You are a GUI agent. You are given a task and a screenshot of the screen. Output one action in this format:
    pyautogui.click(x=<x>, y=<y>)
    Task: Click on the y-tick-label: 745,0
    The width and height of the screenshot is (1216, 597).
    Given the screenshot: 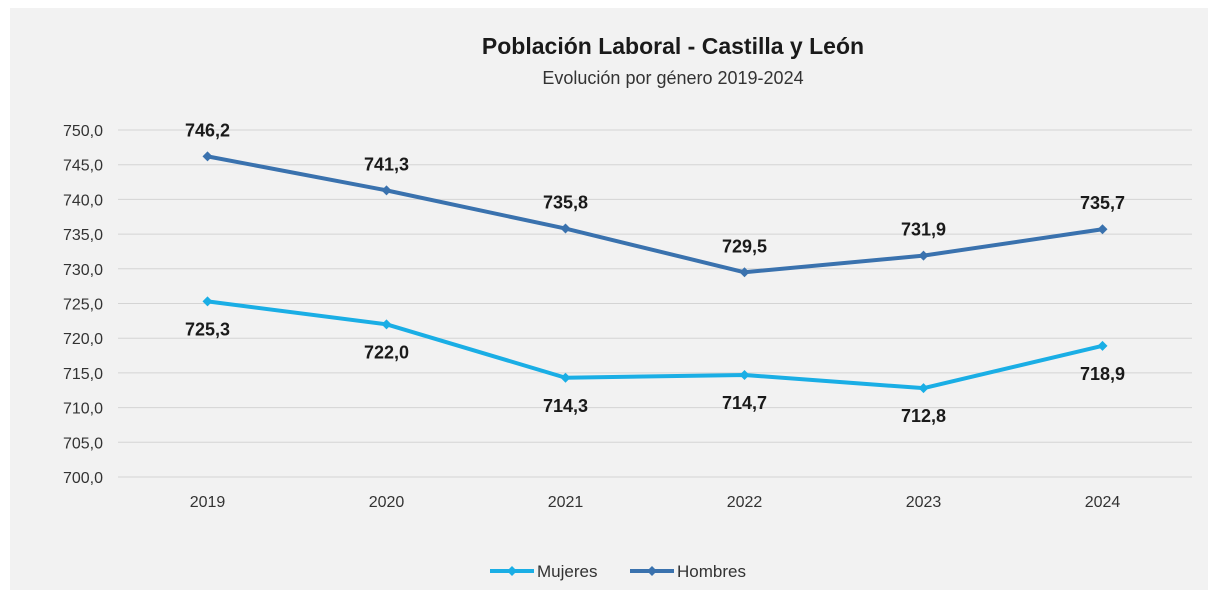 What is the action you would take?
    pyautogui.click(x=83, y=166)
    